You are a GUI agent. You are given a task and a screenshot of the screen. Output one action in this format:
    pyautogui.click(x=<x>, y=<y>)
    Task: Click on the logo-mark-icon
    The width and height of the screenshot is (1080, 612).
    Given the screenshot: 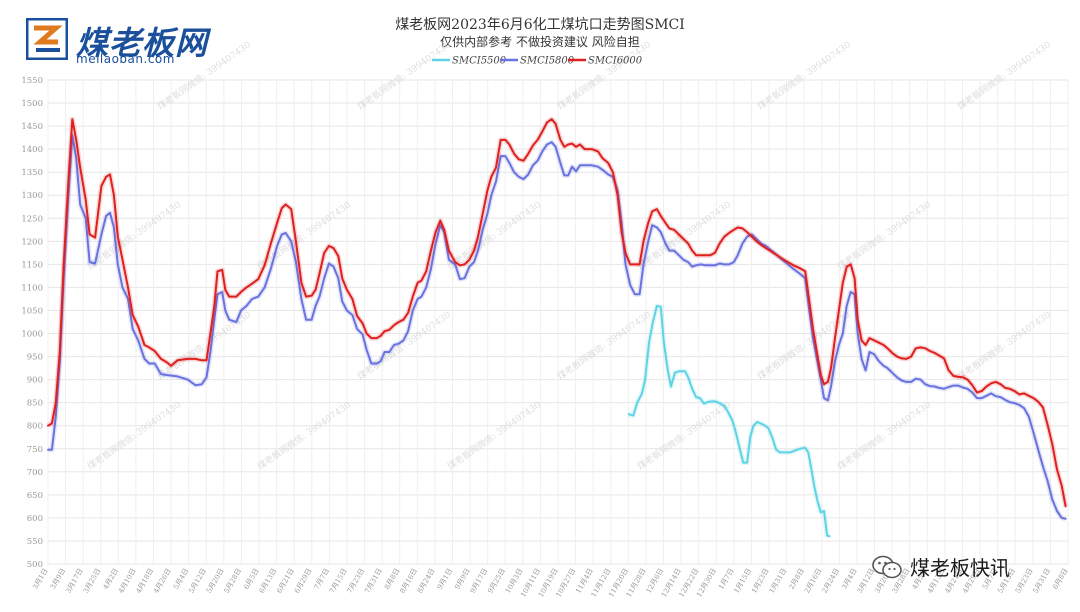 What is the action you would take?
    pyautogui.click(x=47, y=39)
    